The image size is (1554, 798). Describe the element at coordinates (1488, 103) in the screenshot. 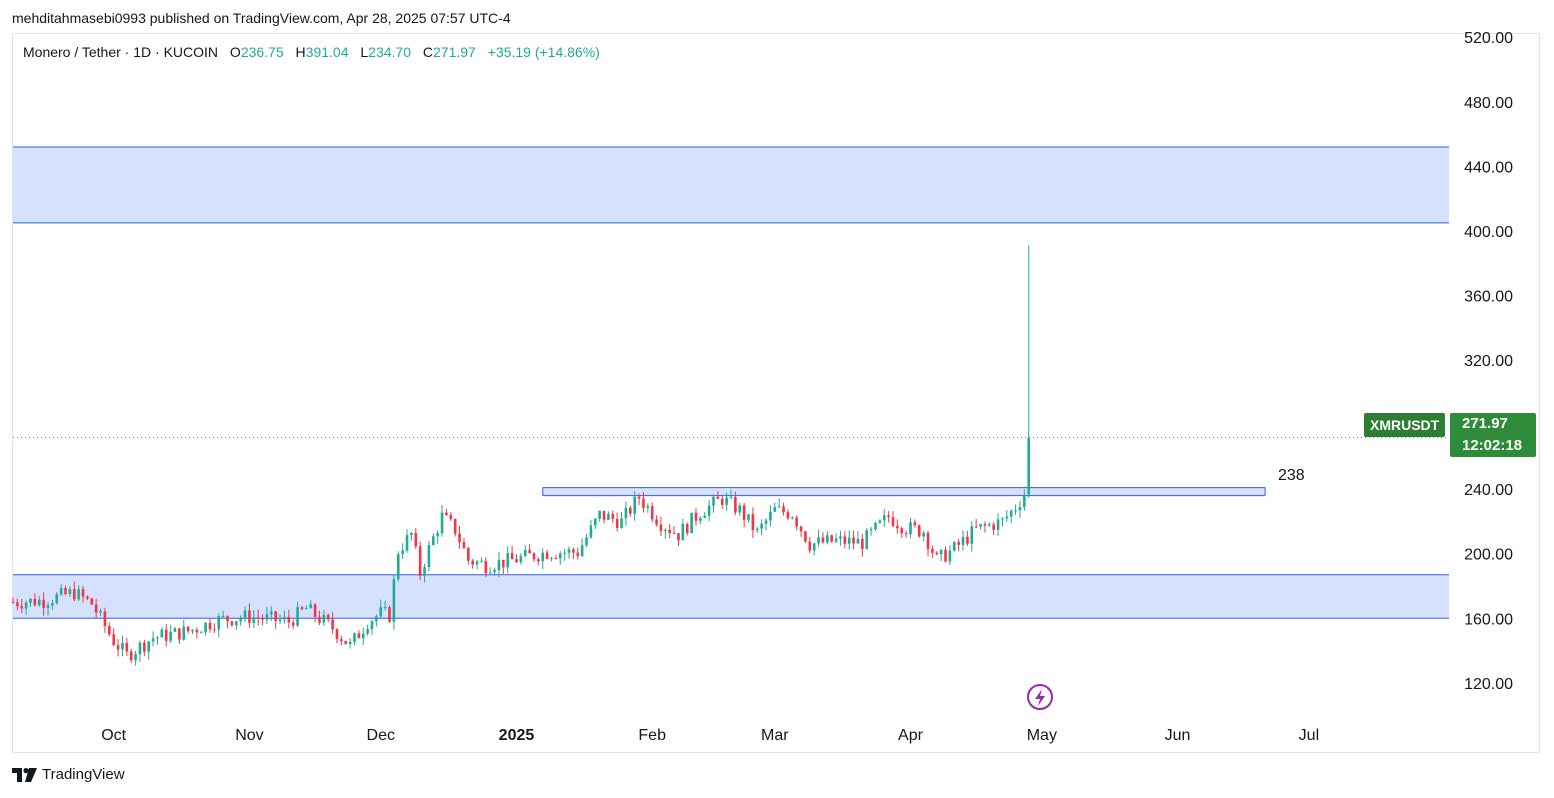

I see `y-tick-label: 480.00` at that location.